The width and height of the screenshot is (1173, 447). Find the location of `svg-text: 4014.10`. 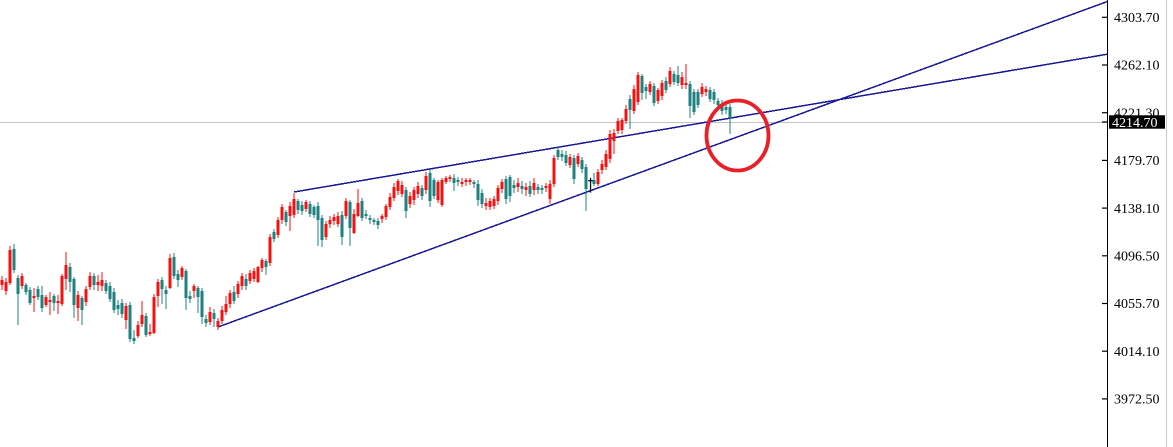

svg-text: 4014.10 is located at coordinates (1137, 352).